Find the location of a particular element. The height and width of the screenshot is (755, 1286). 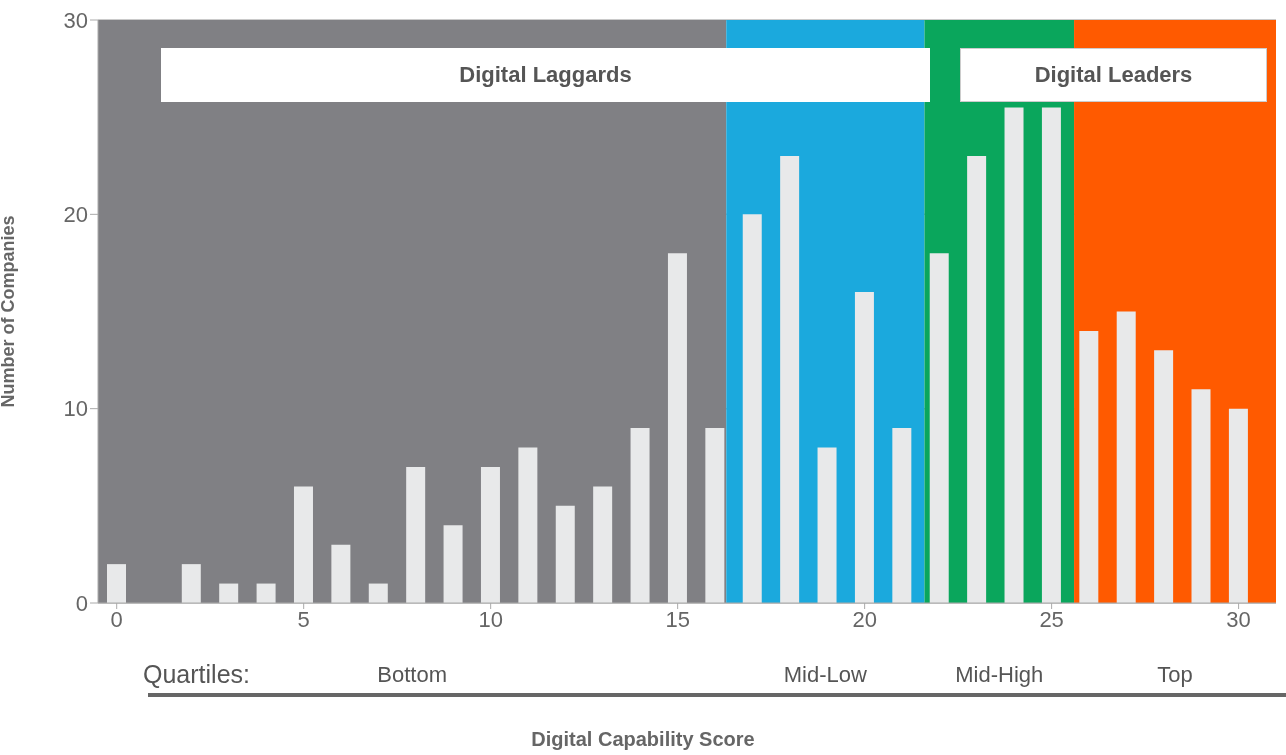

label-box: Digital Laggards is located at coordinates (545, 75).